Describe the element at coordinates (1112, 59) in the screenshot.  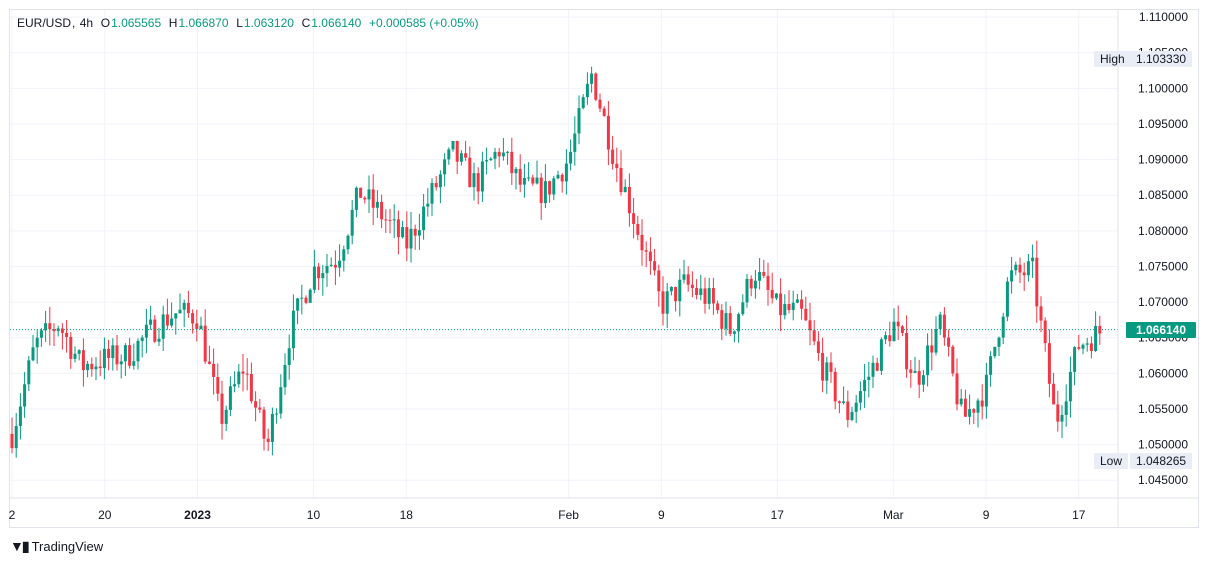
I see `high-marker-label: High` at that location.